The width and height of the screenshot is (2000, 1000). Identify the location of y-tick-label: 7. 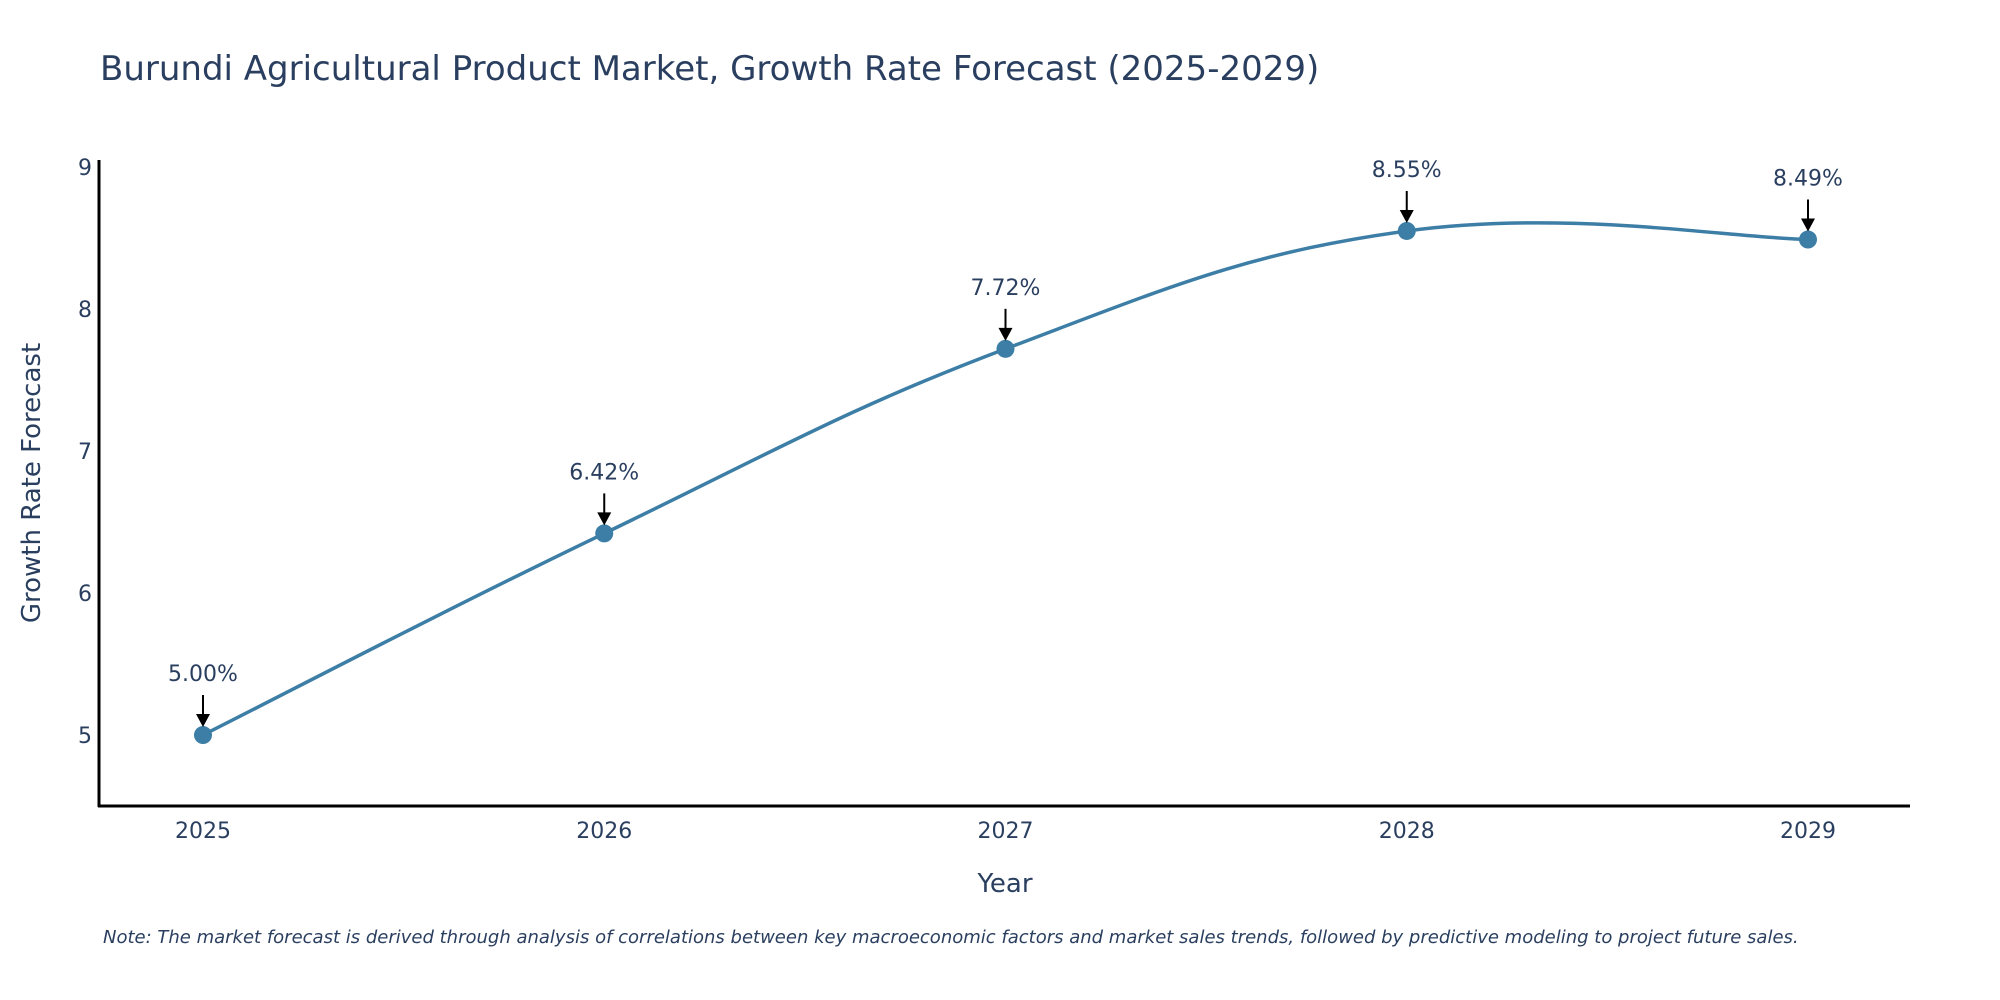
(85, 452).